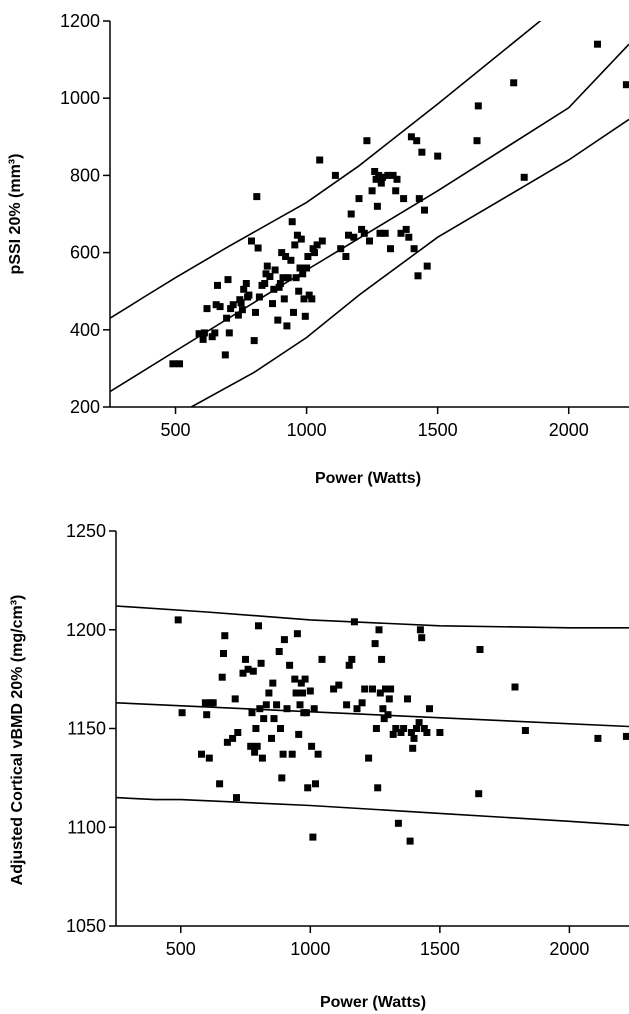  What do you see at coordinates (569, 430) in the screenshot?
I see `x-tick-label: 2000` at bounding box center [569, 430].